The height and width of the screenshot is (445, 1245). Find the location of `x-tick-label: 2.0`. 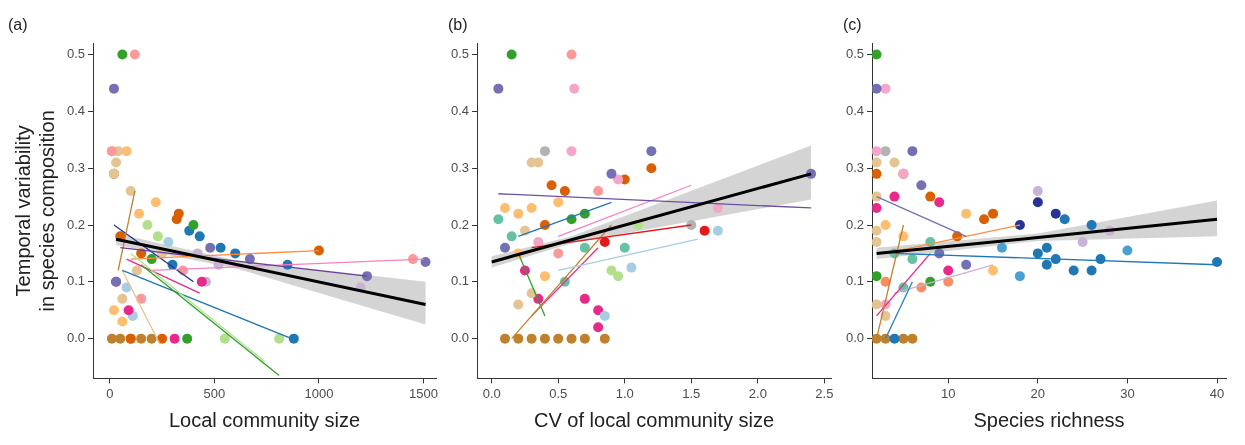

x-tick-label: 2.0 is located at coordinates (757, 393).